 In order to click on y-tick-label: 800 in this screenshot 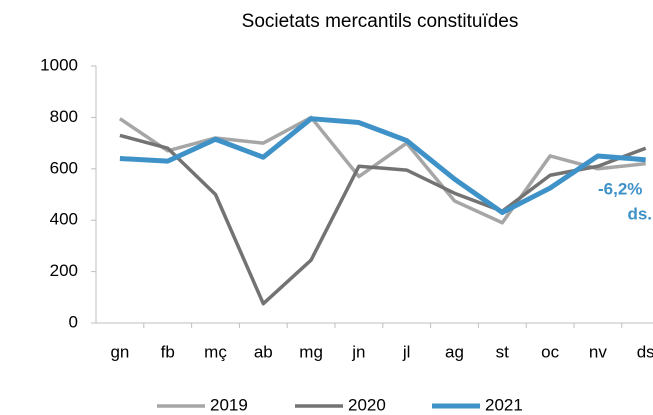, I will do `click(64, 116)`.